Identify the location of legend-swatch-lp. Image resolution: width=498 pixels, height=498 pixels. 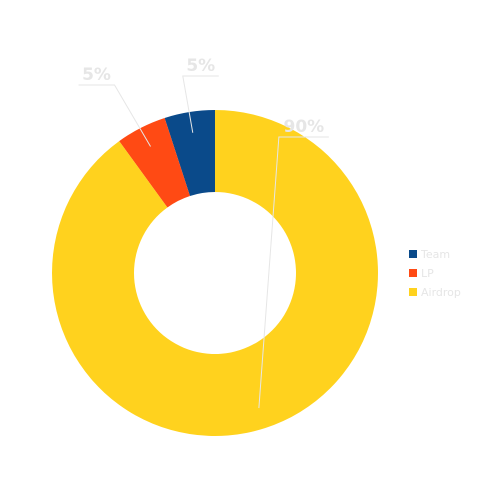
(413, 273).